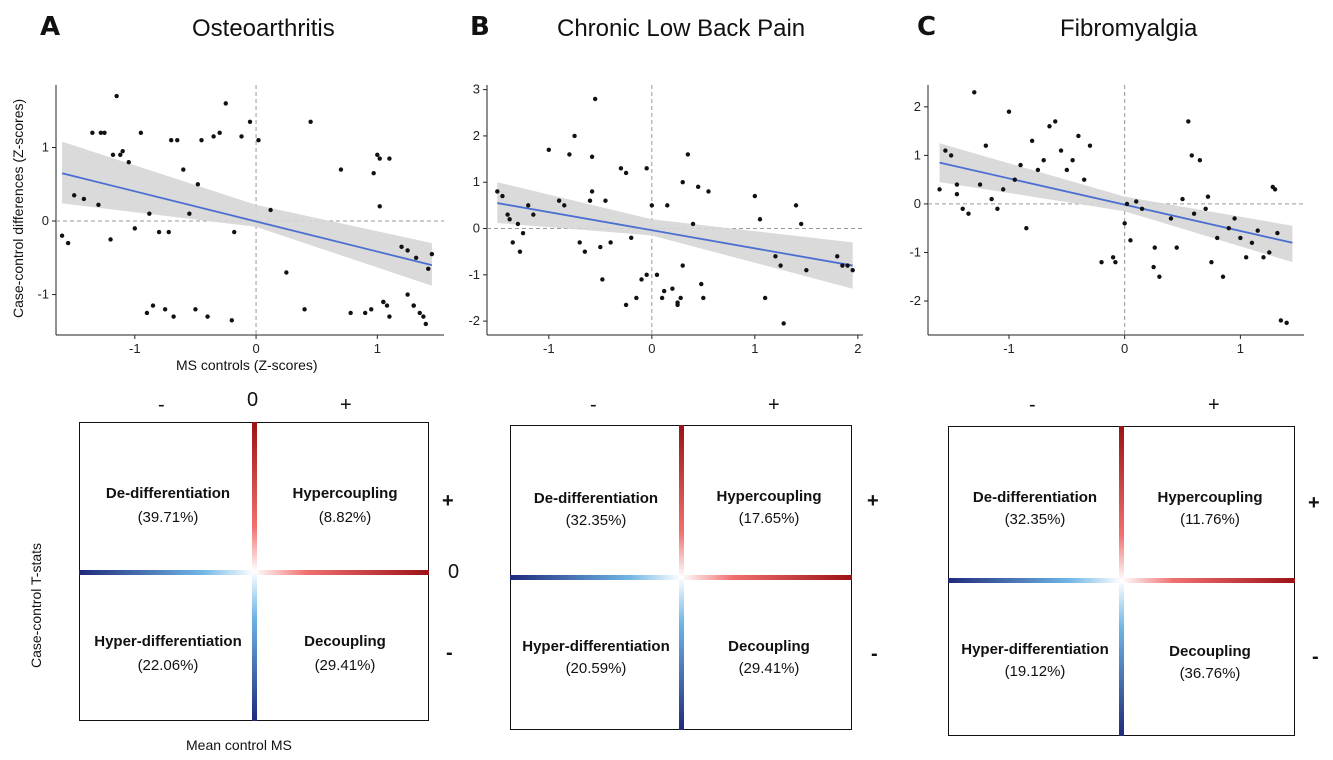  I want to click on x-tick-label: 2, so click(857, 348).